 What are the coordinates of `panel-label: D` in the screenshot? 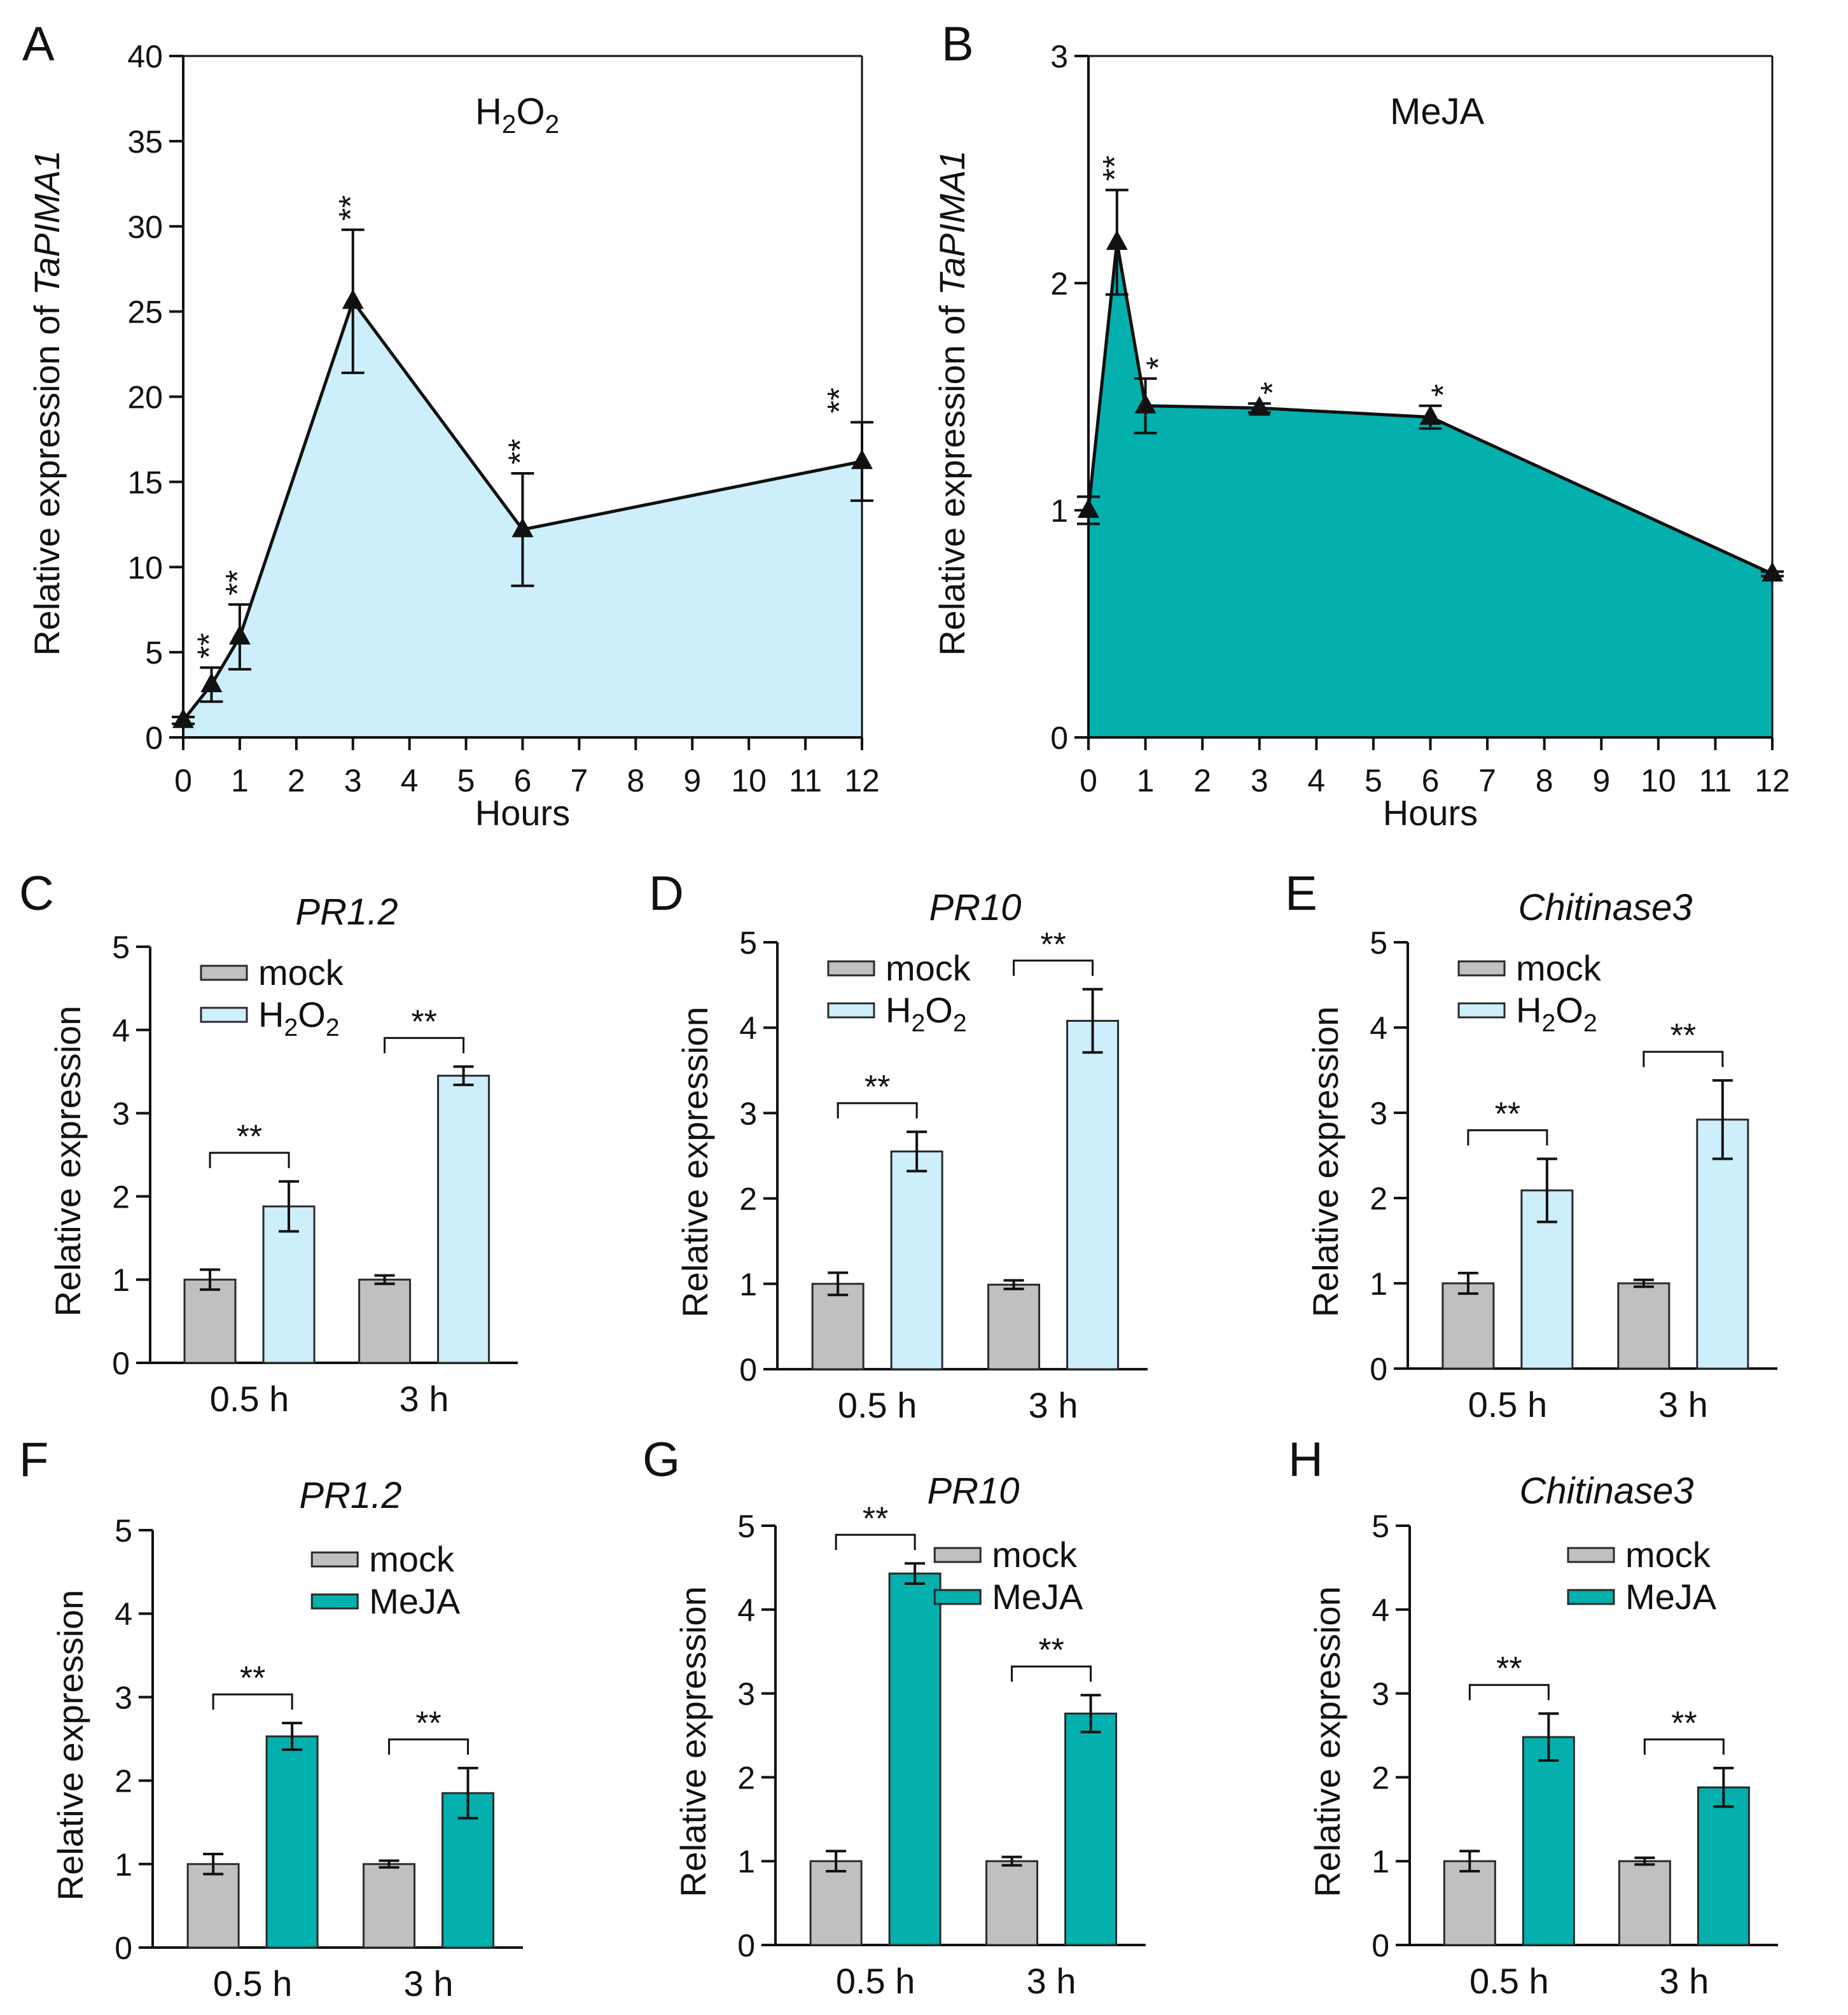 It's located at (666, 894).